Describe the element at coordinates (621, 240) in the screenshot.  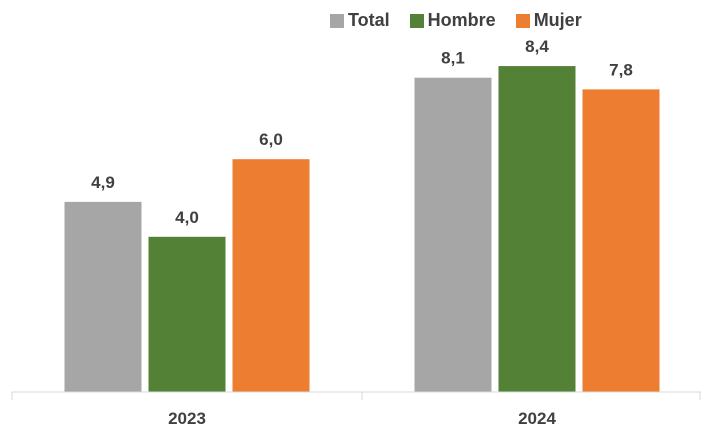
I see `bar-mujer-2024` at that location.